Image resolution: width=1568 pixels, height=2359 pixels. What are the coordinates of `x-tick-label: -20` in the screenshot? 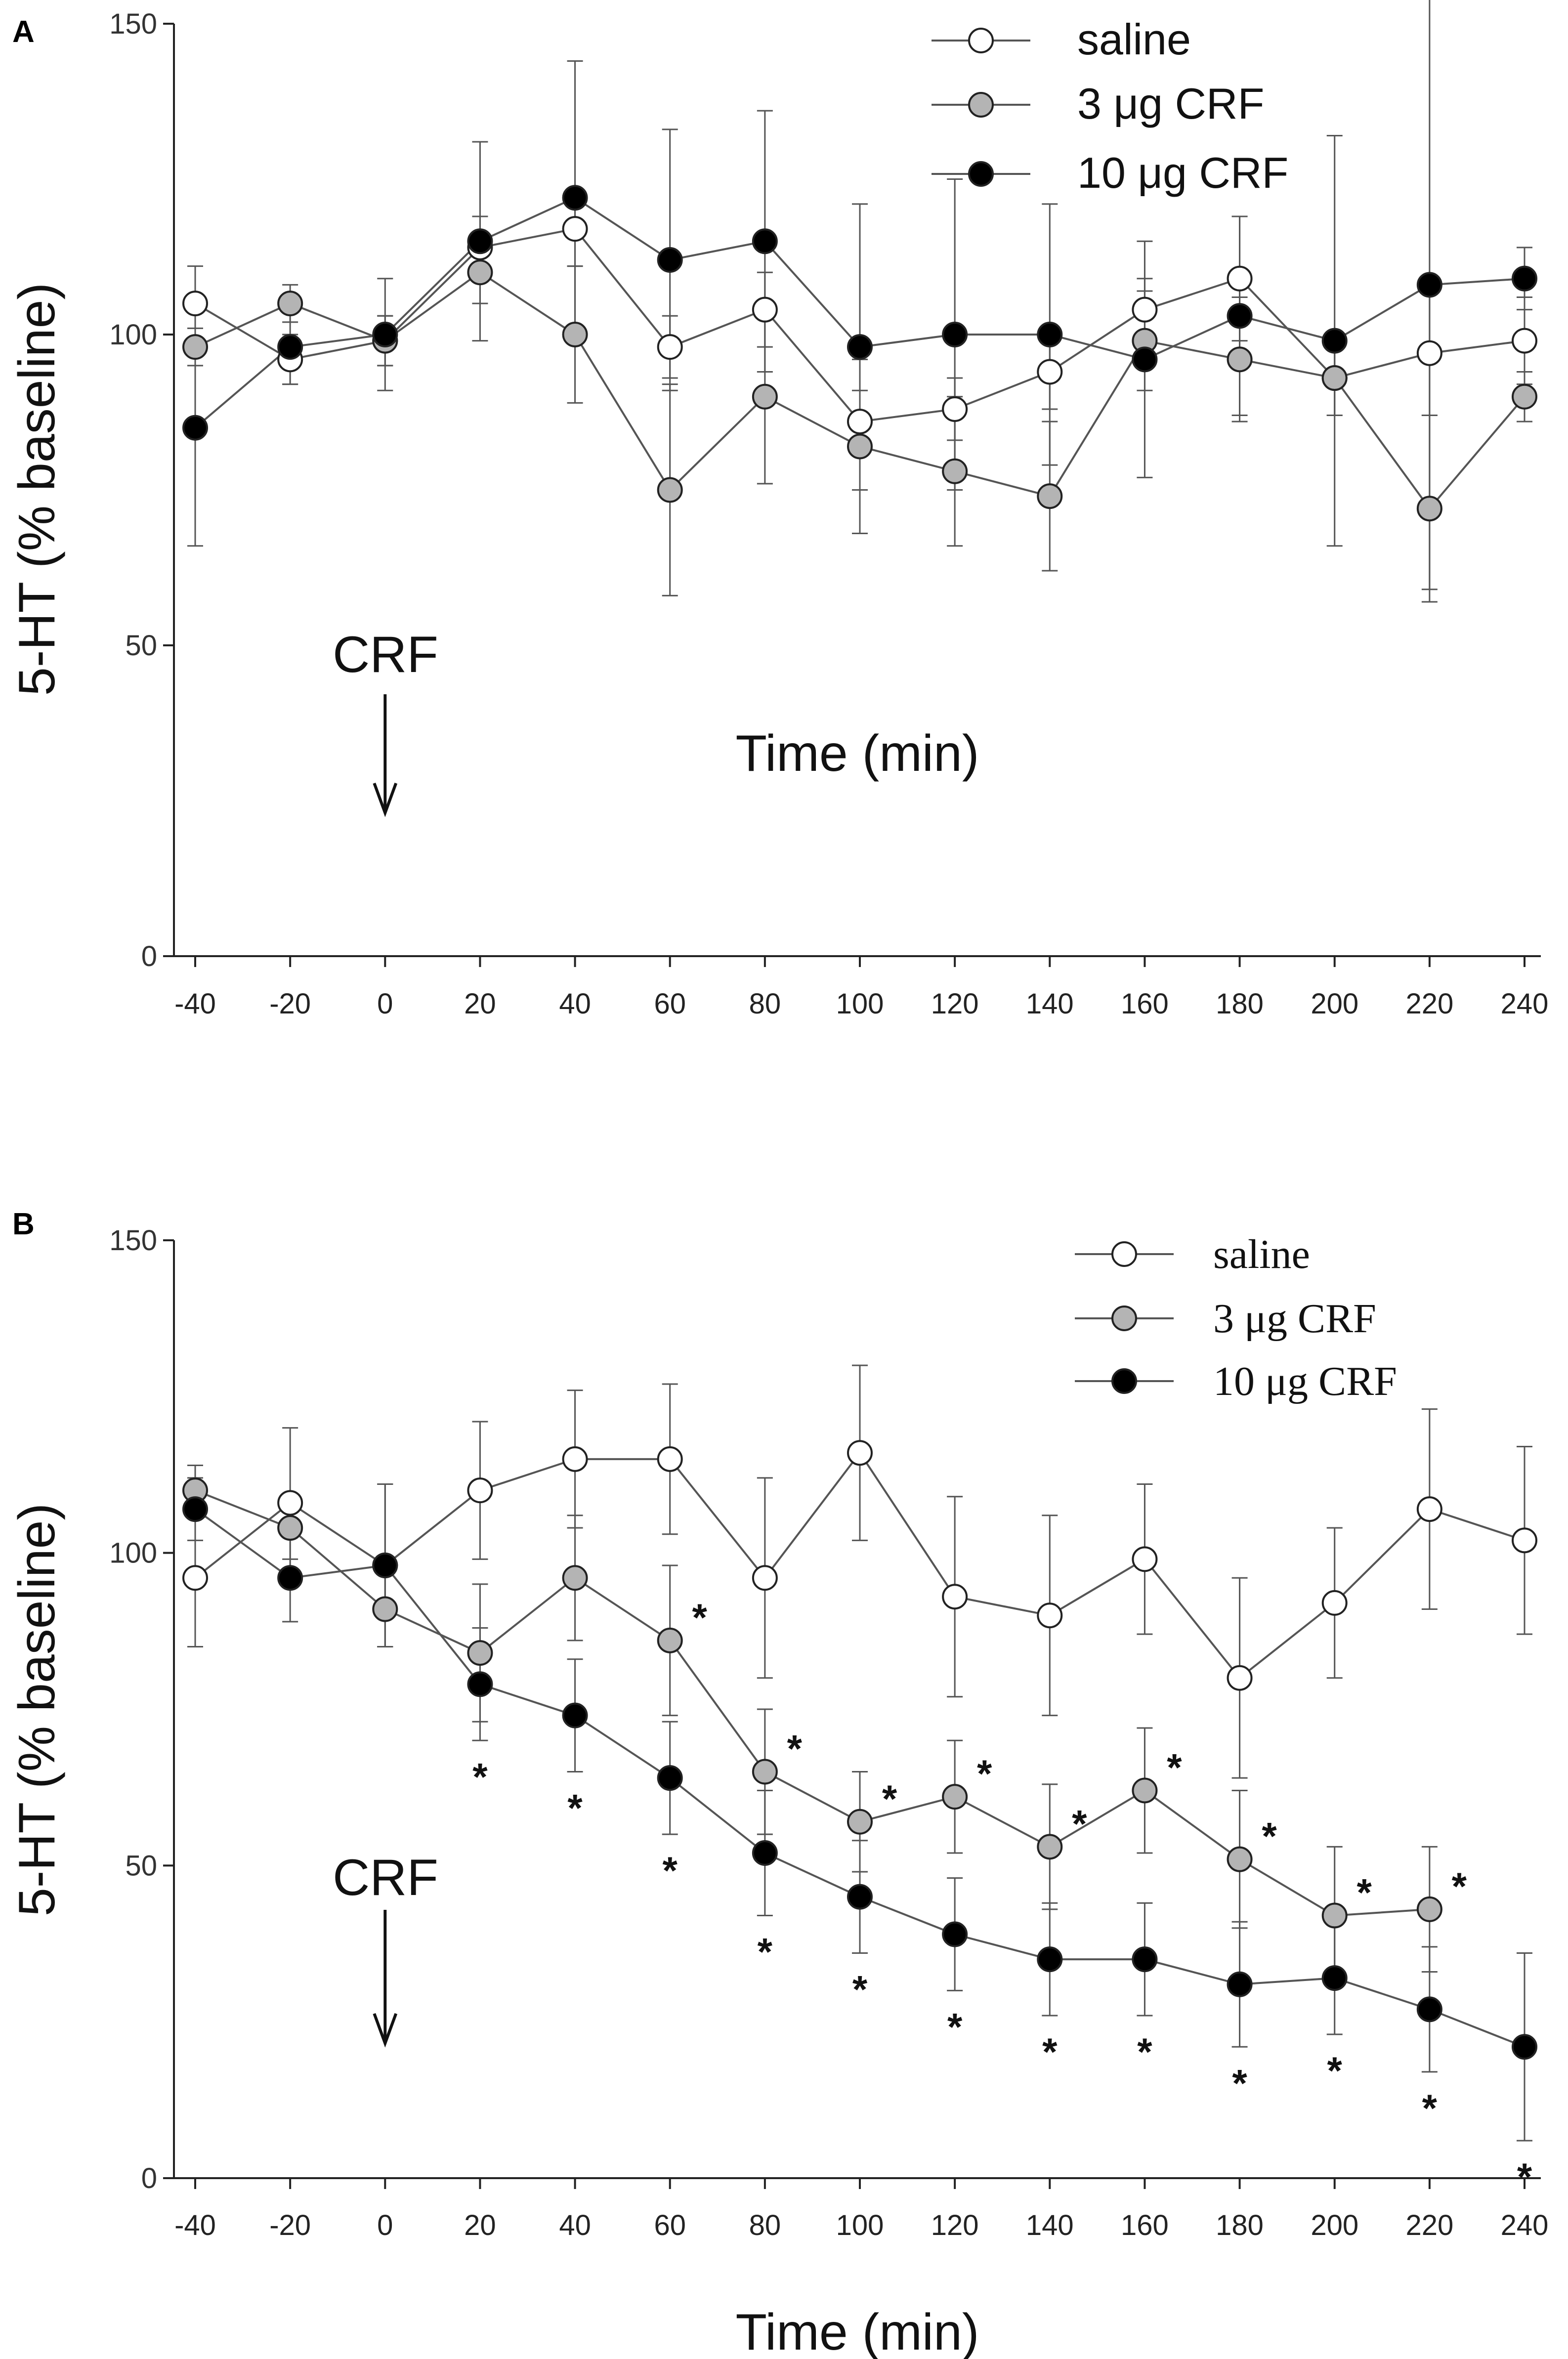 It's located at (290, 2225).